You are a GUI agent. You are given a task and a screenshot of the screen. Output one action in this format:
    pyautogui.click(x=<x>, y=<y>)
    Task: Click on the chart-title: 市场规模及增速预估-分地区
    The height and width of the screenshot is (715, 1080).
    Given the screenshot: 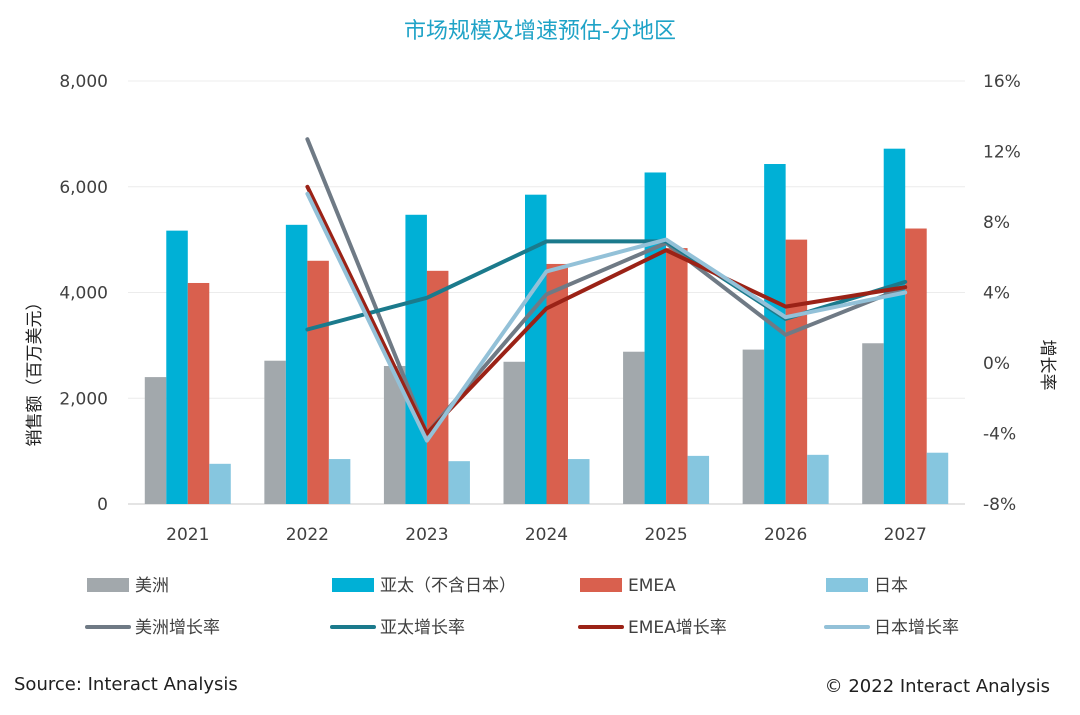 What is the action you would take?
    pyautogui.click(x=540, y=31)
    